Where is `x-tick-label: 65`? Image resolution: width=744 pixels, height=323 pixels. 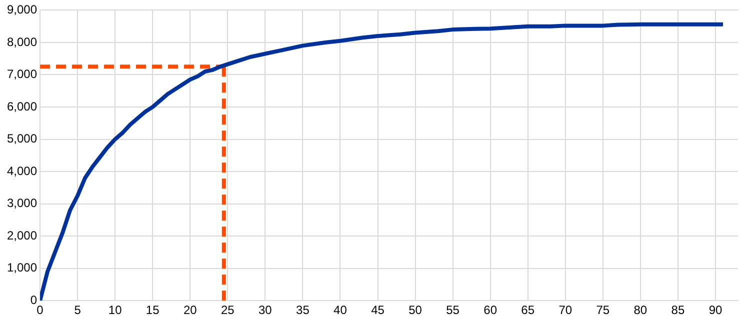 x-tick-label: 65 is located at coordinates (528, 310).